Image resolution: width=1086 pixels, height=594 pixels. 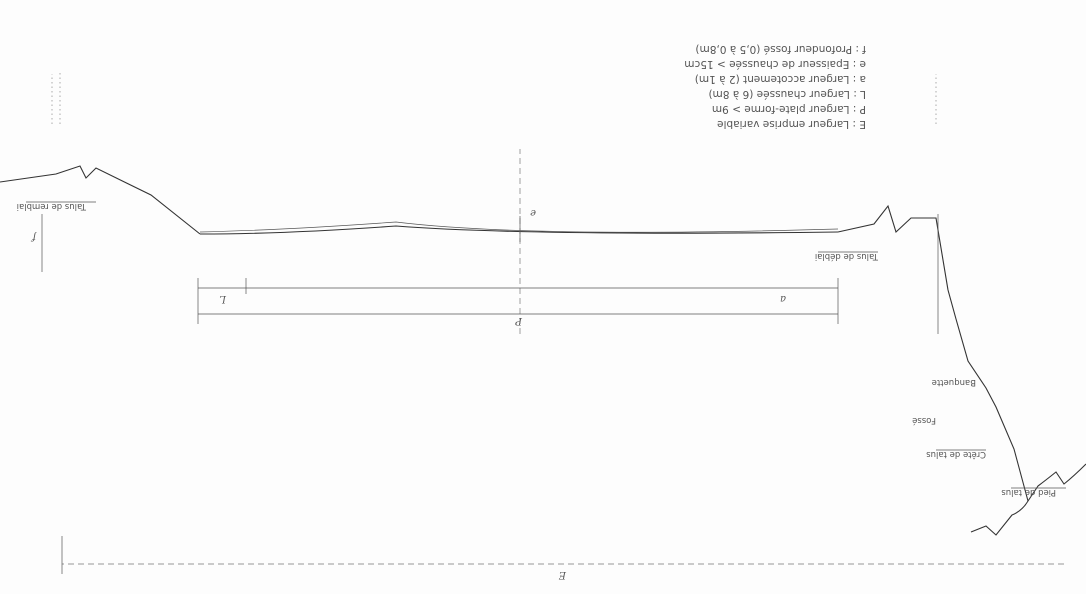 I want to click on symbol-L: L, so click(x=223, y=298).